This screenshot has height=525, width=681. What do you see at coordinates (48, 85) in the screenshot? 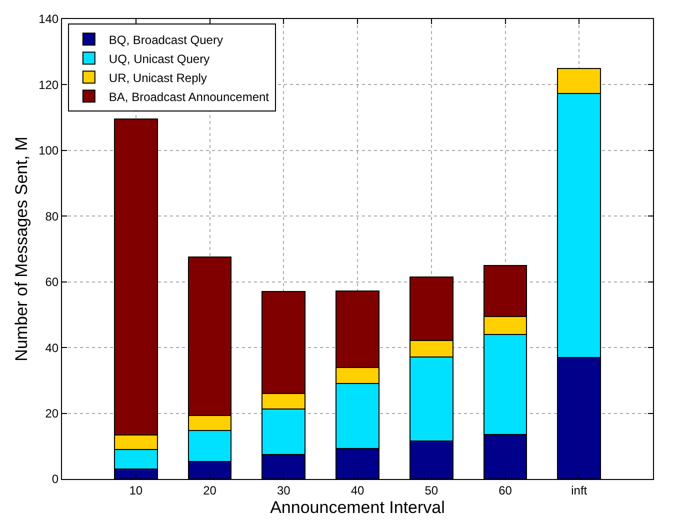
I see `y-tick-label: 120` at bounding box center [48, 85].